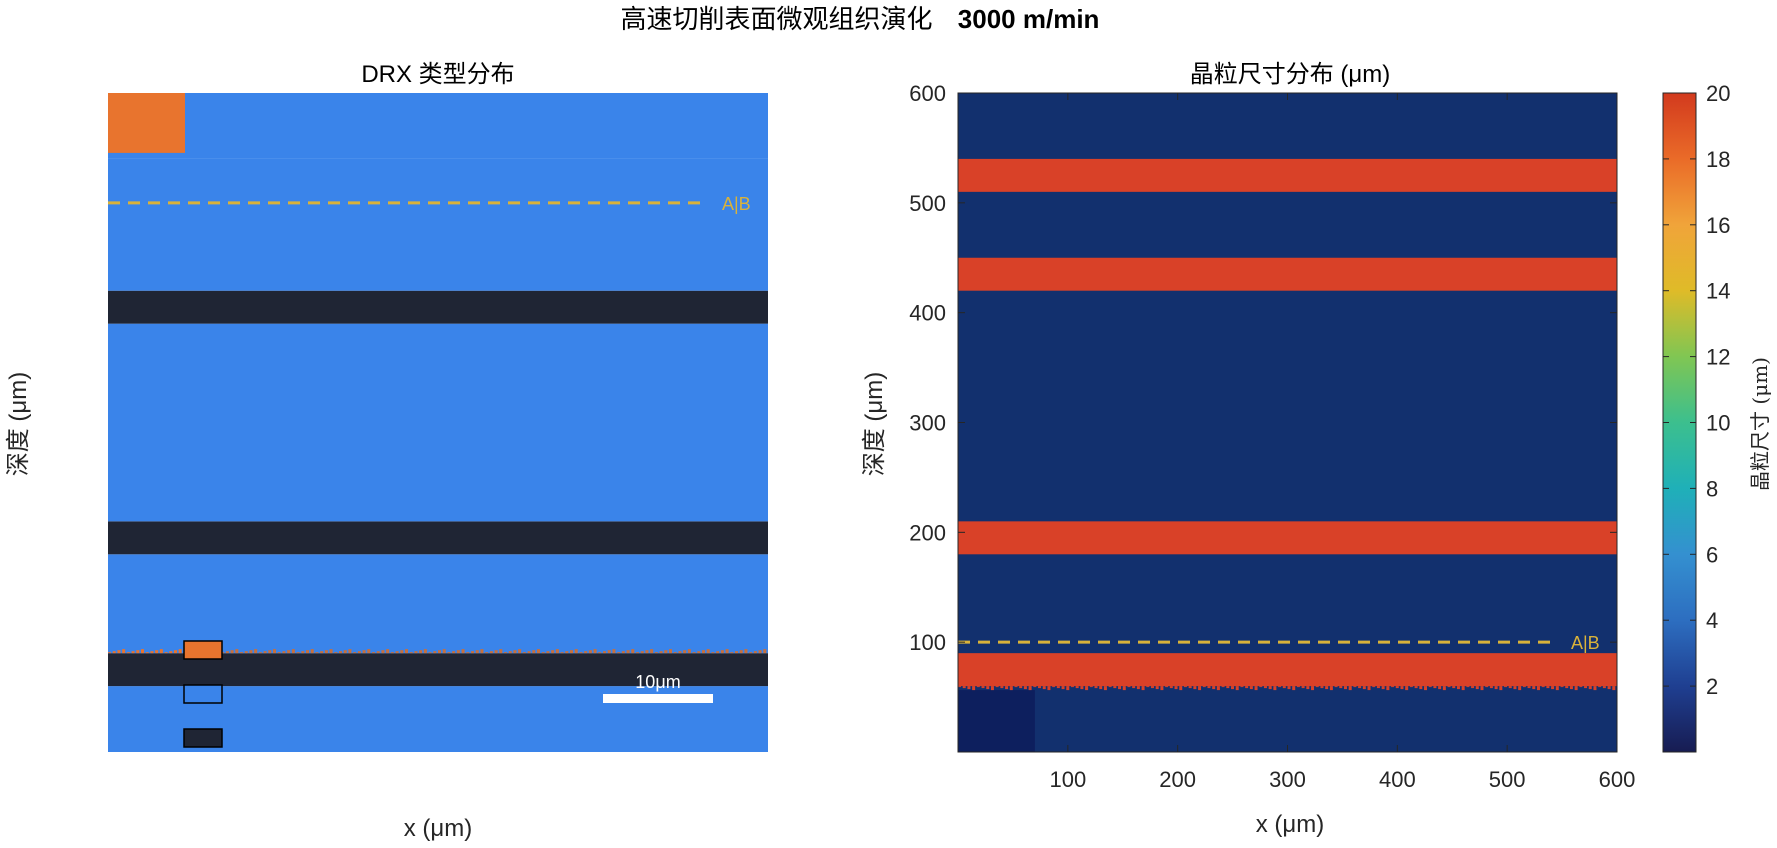 The image size is (1777, 848). I want to click on colorbar-tick-label: 20, so click(1718, 93).